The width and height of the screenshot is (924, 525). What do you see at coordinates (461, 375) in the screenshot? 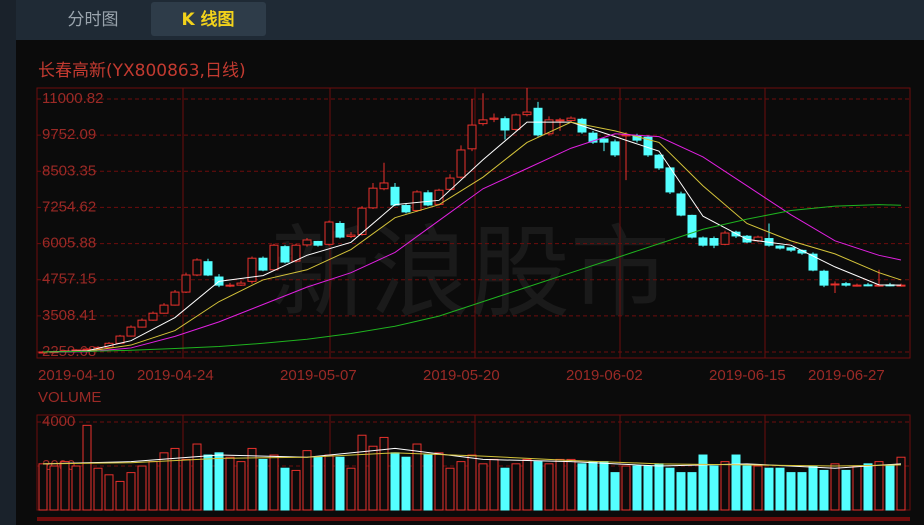
I see `x-tick-label: 2019-05-20` at bounding box center [461, 375].